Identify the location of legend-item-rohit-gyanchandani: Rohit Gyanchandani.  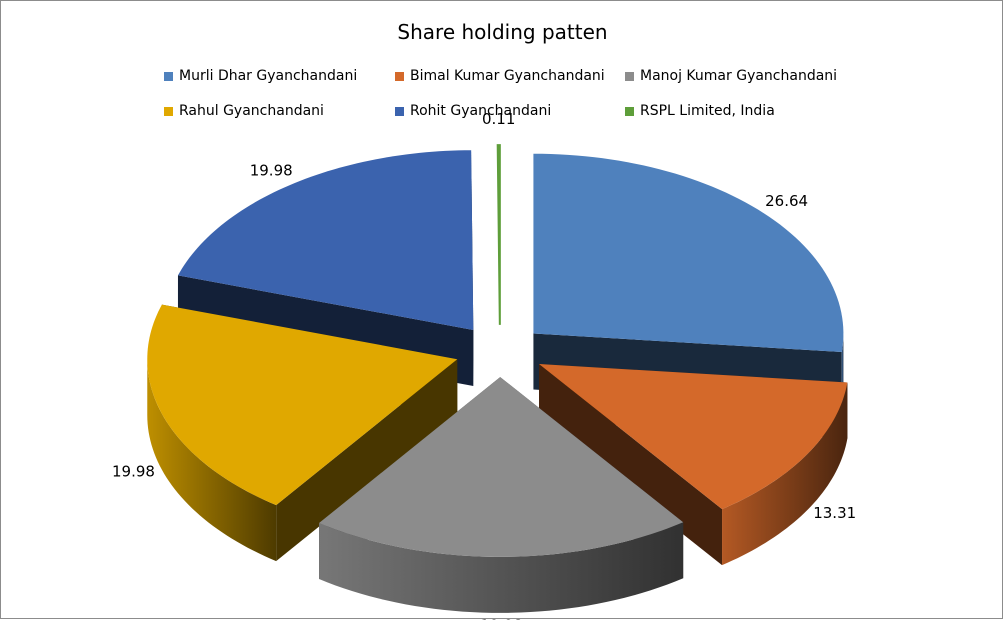
(473, 111).